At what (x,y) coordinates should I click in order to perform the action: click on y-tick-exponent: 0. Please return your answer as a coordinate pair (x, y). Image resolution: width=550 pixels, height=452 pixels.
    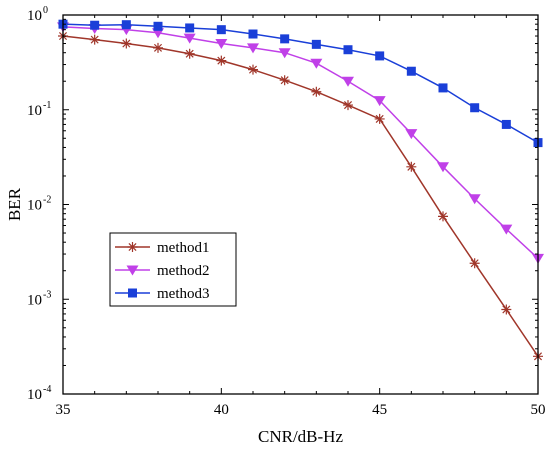
    Looking at the image, I should click on (45, 10).